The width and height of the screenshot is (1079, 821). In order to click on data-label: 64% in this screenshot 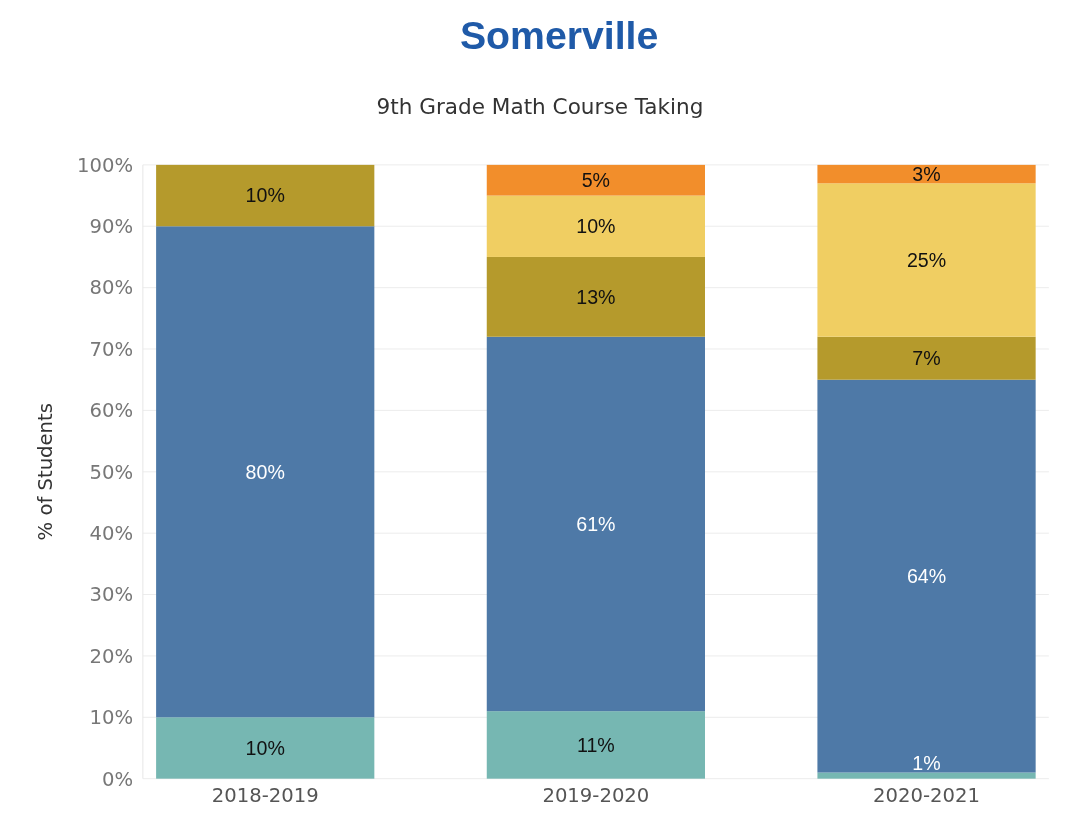, I will do `click(926, 575)`.